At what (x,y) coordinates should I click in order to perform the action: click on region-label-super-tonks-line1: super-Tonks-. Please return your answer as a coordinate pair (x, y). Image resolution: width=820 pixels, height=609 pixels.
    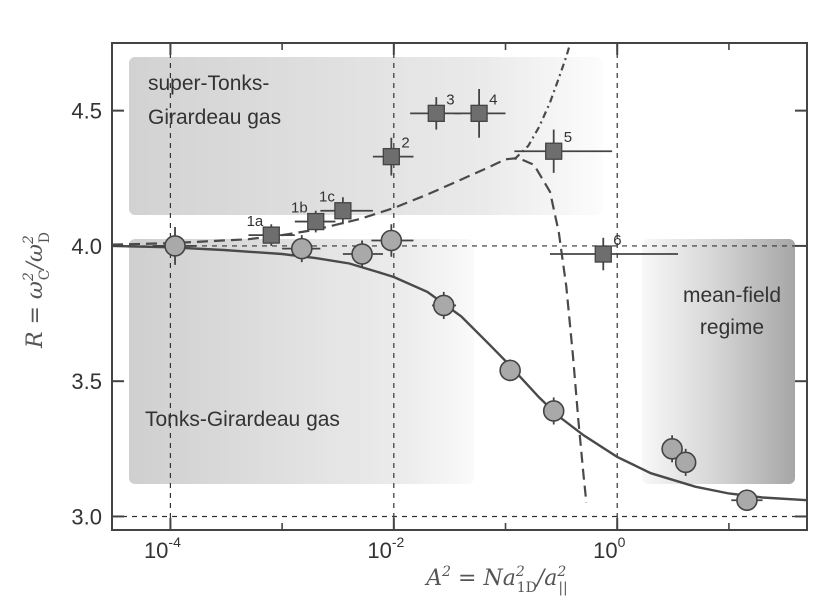
    Looking at the image, I should click on (208, 83).